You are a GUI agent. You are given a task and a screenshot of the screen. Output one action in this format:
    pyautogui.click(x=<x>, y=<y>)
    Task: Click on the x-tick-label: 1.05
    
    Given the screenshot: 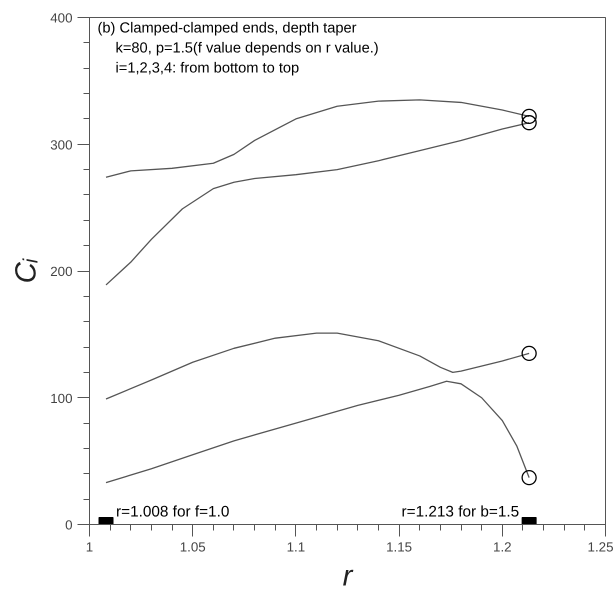 What is the action you would take?
    pyautogui.click(x=193, y=547)
    